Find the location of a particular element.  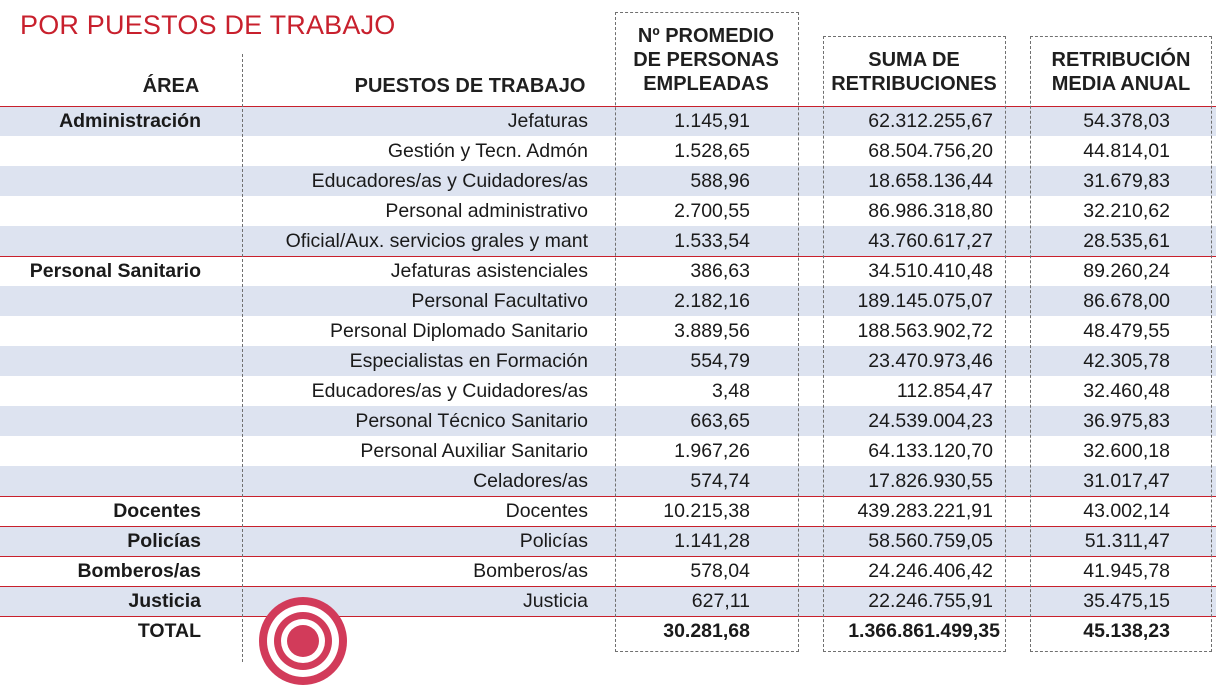

area-cell: Docentes is located at coordinates (157, 511).